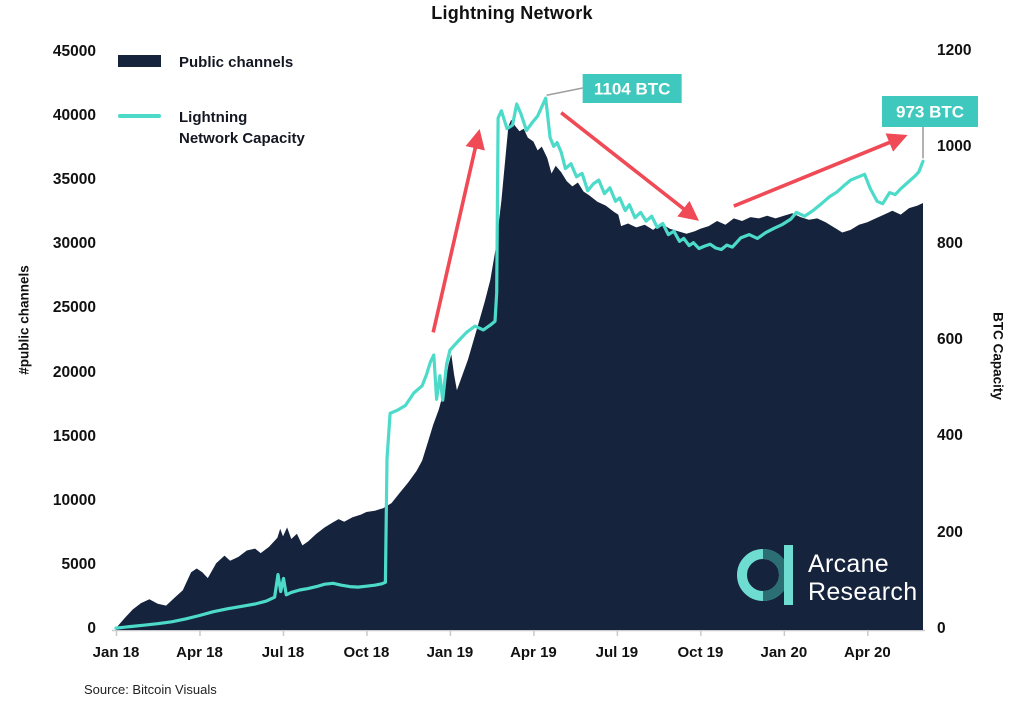  Describe the element at coordinates (954, 50) in the screenshot. I see `right-axis-tick-label: 1200` at that location.